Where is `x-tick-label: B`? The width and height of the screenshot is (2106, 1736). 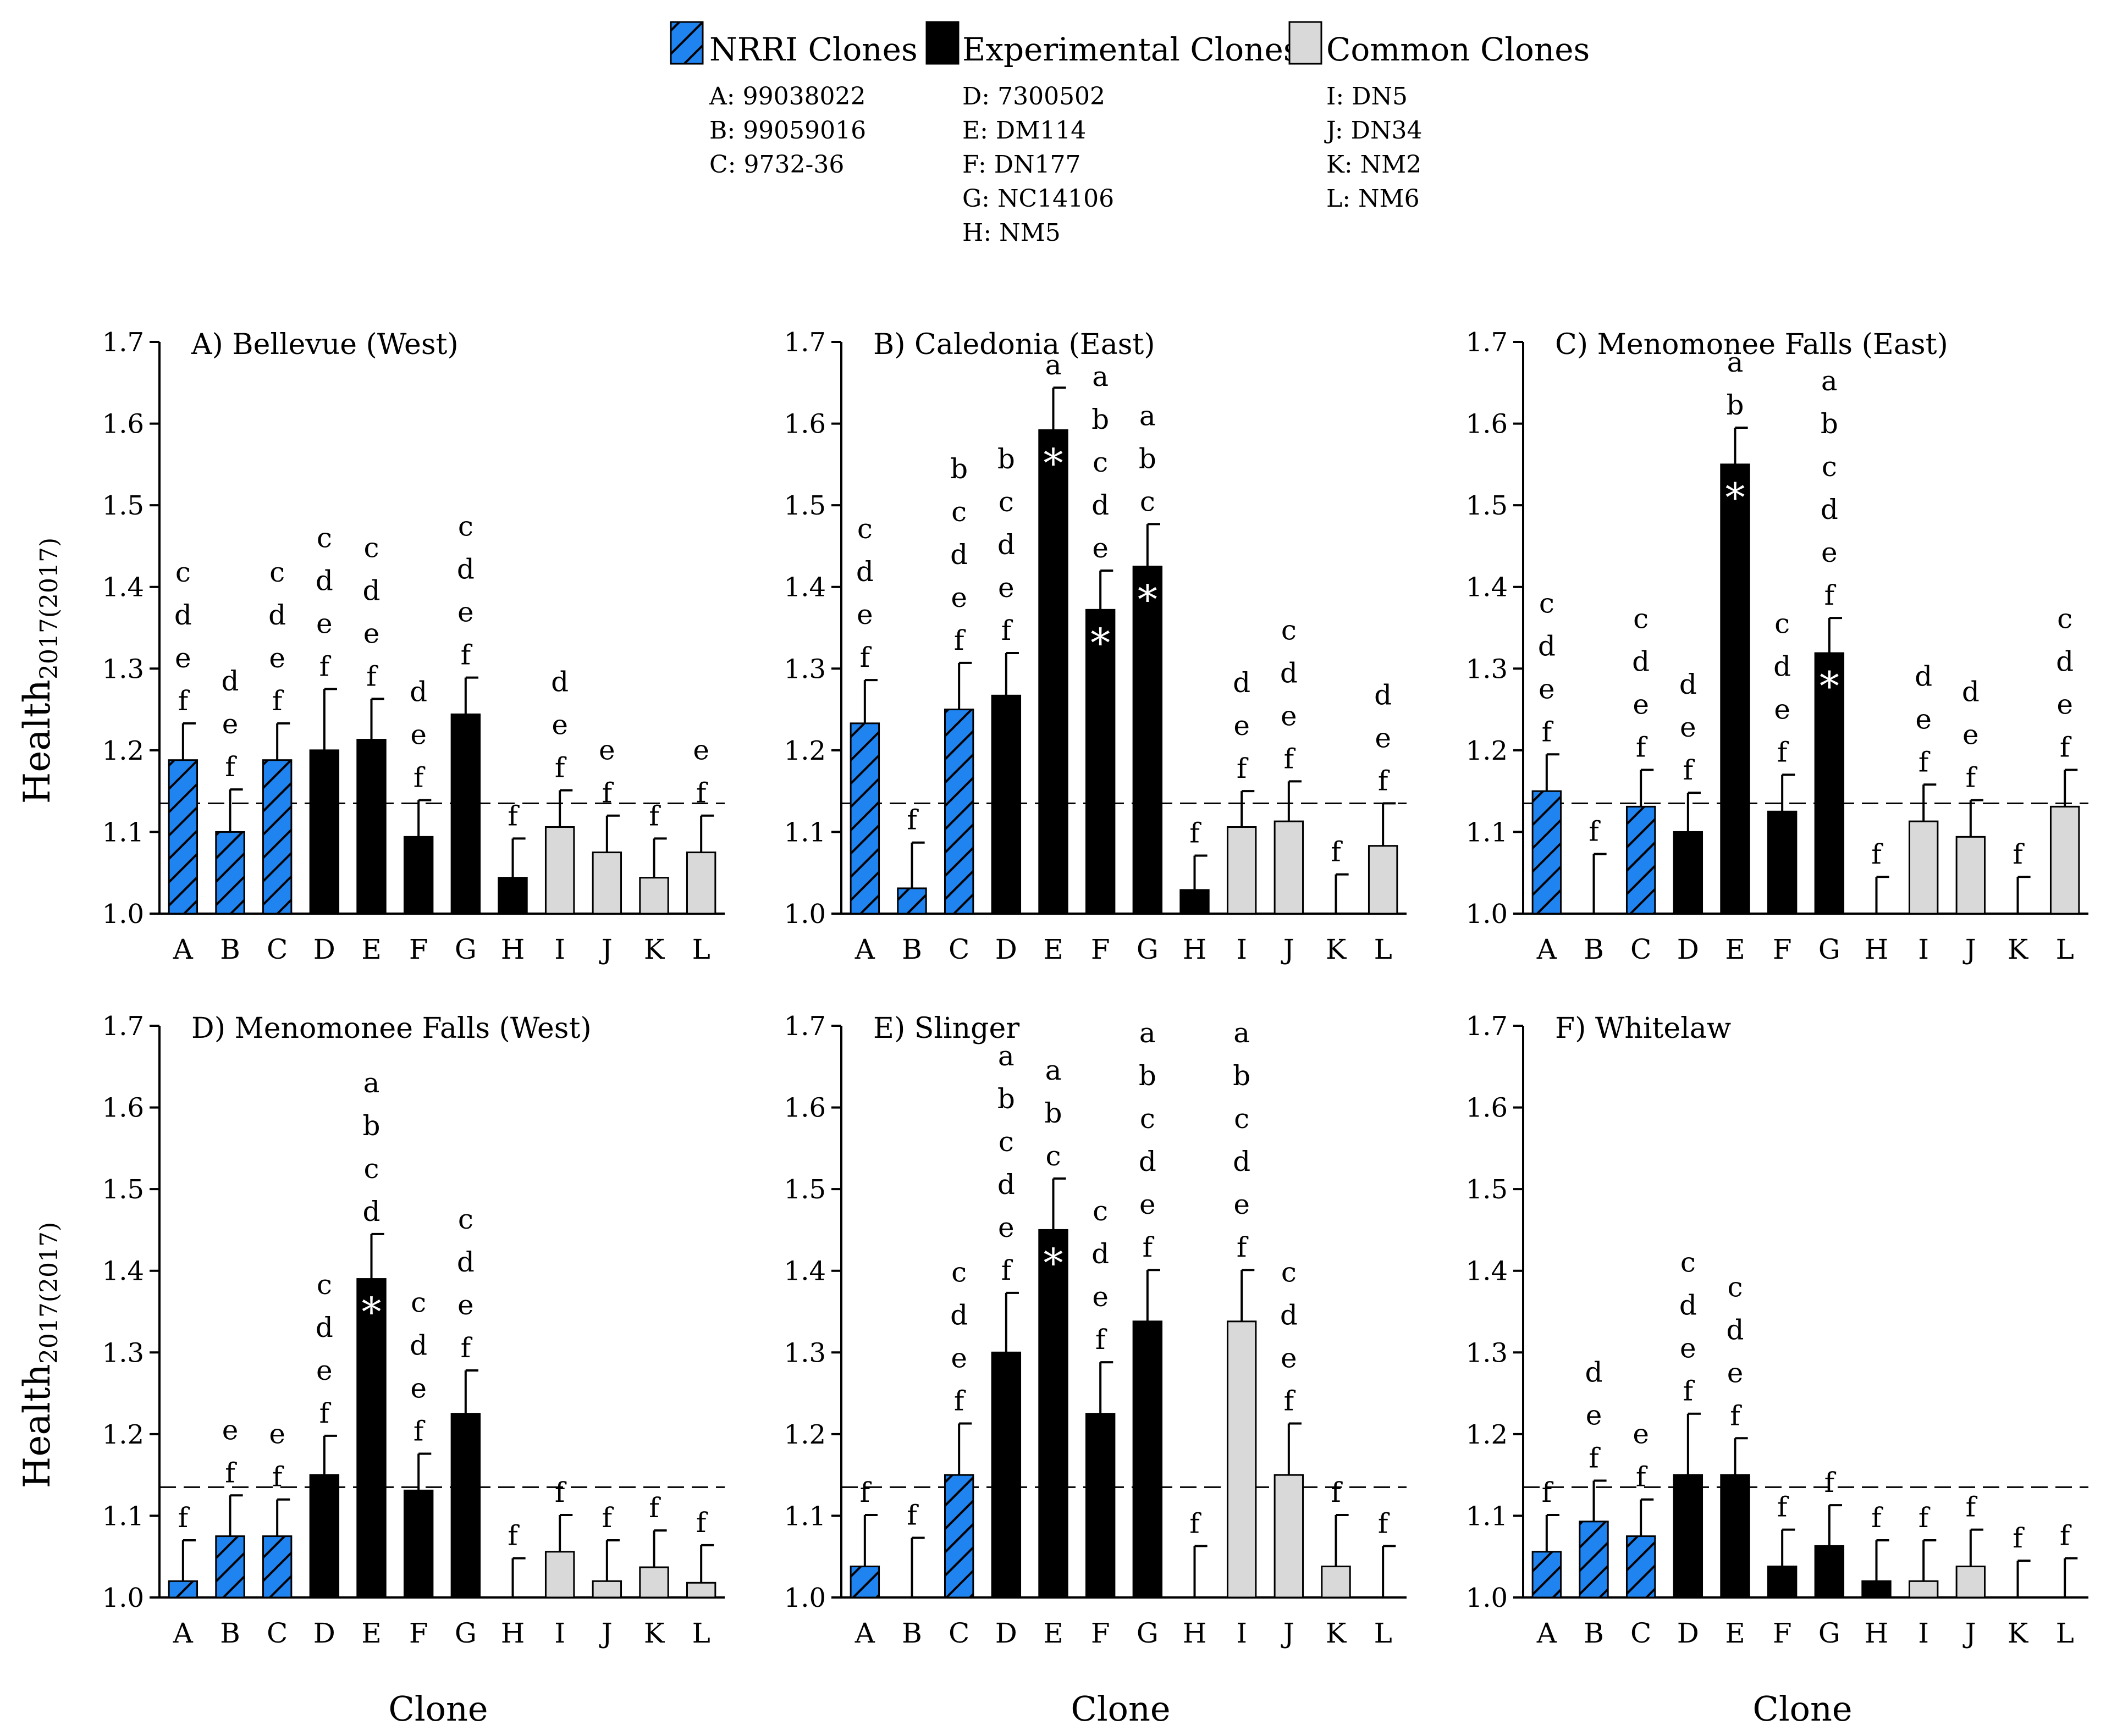
x-tick-label: B is located at coordinates (1594, 949).